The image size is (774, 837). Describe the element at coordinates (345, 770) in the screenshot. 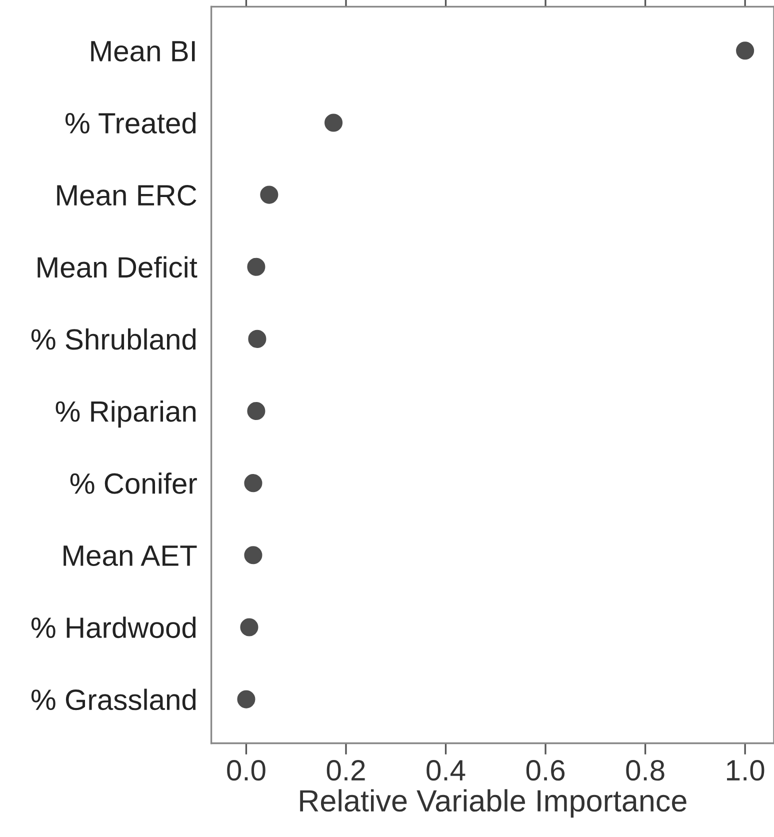

I see `x-tick-label: 0.2` at that location.